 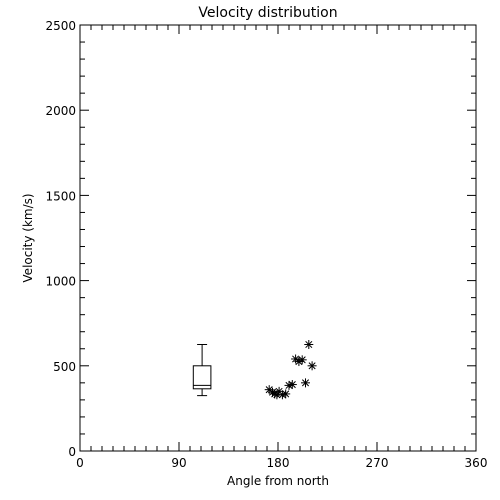 I want to click on y-tick-label: 2000, so click(x=60, y=111).